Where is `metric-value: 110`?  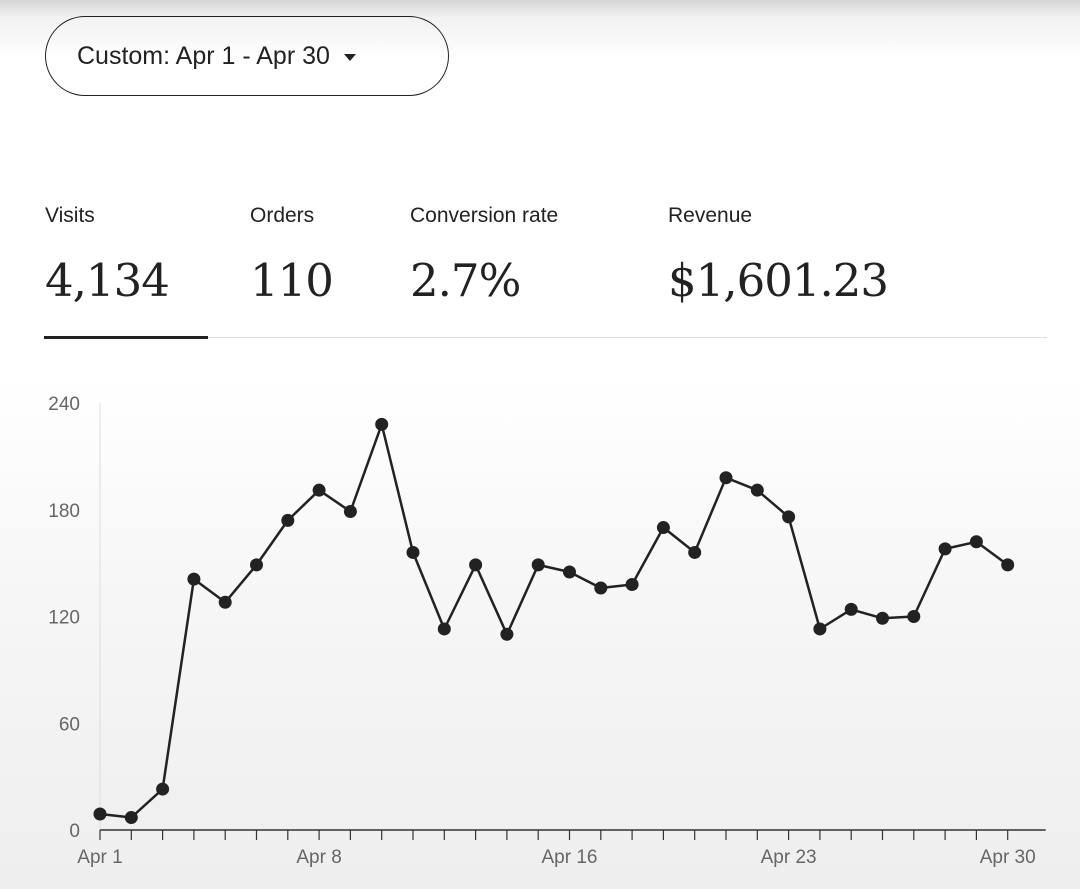 metric-value: 110 is located at coordinates (292, 280).